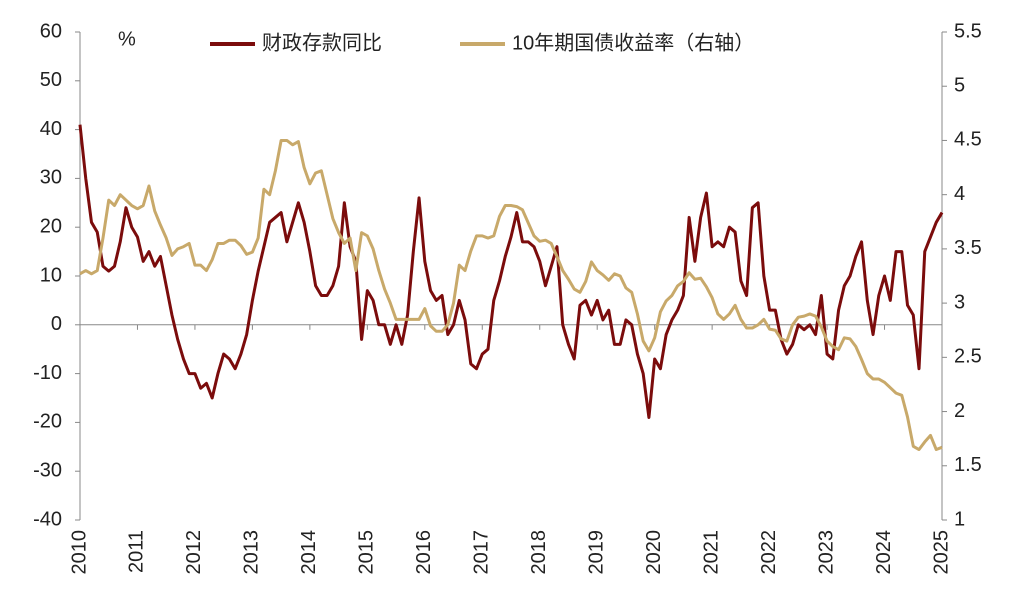  What do you see at coordinates (959, 86) in the screenshot?
I see `y2-tick-label: 5` at bounding box center [959, 86].